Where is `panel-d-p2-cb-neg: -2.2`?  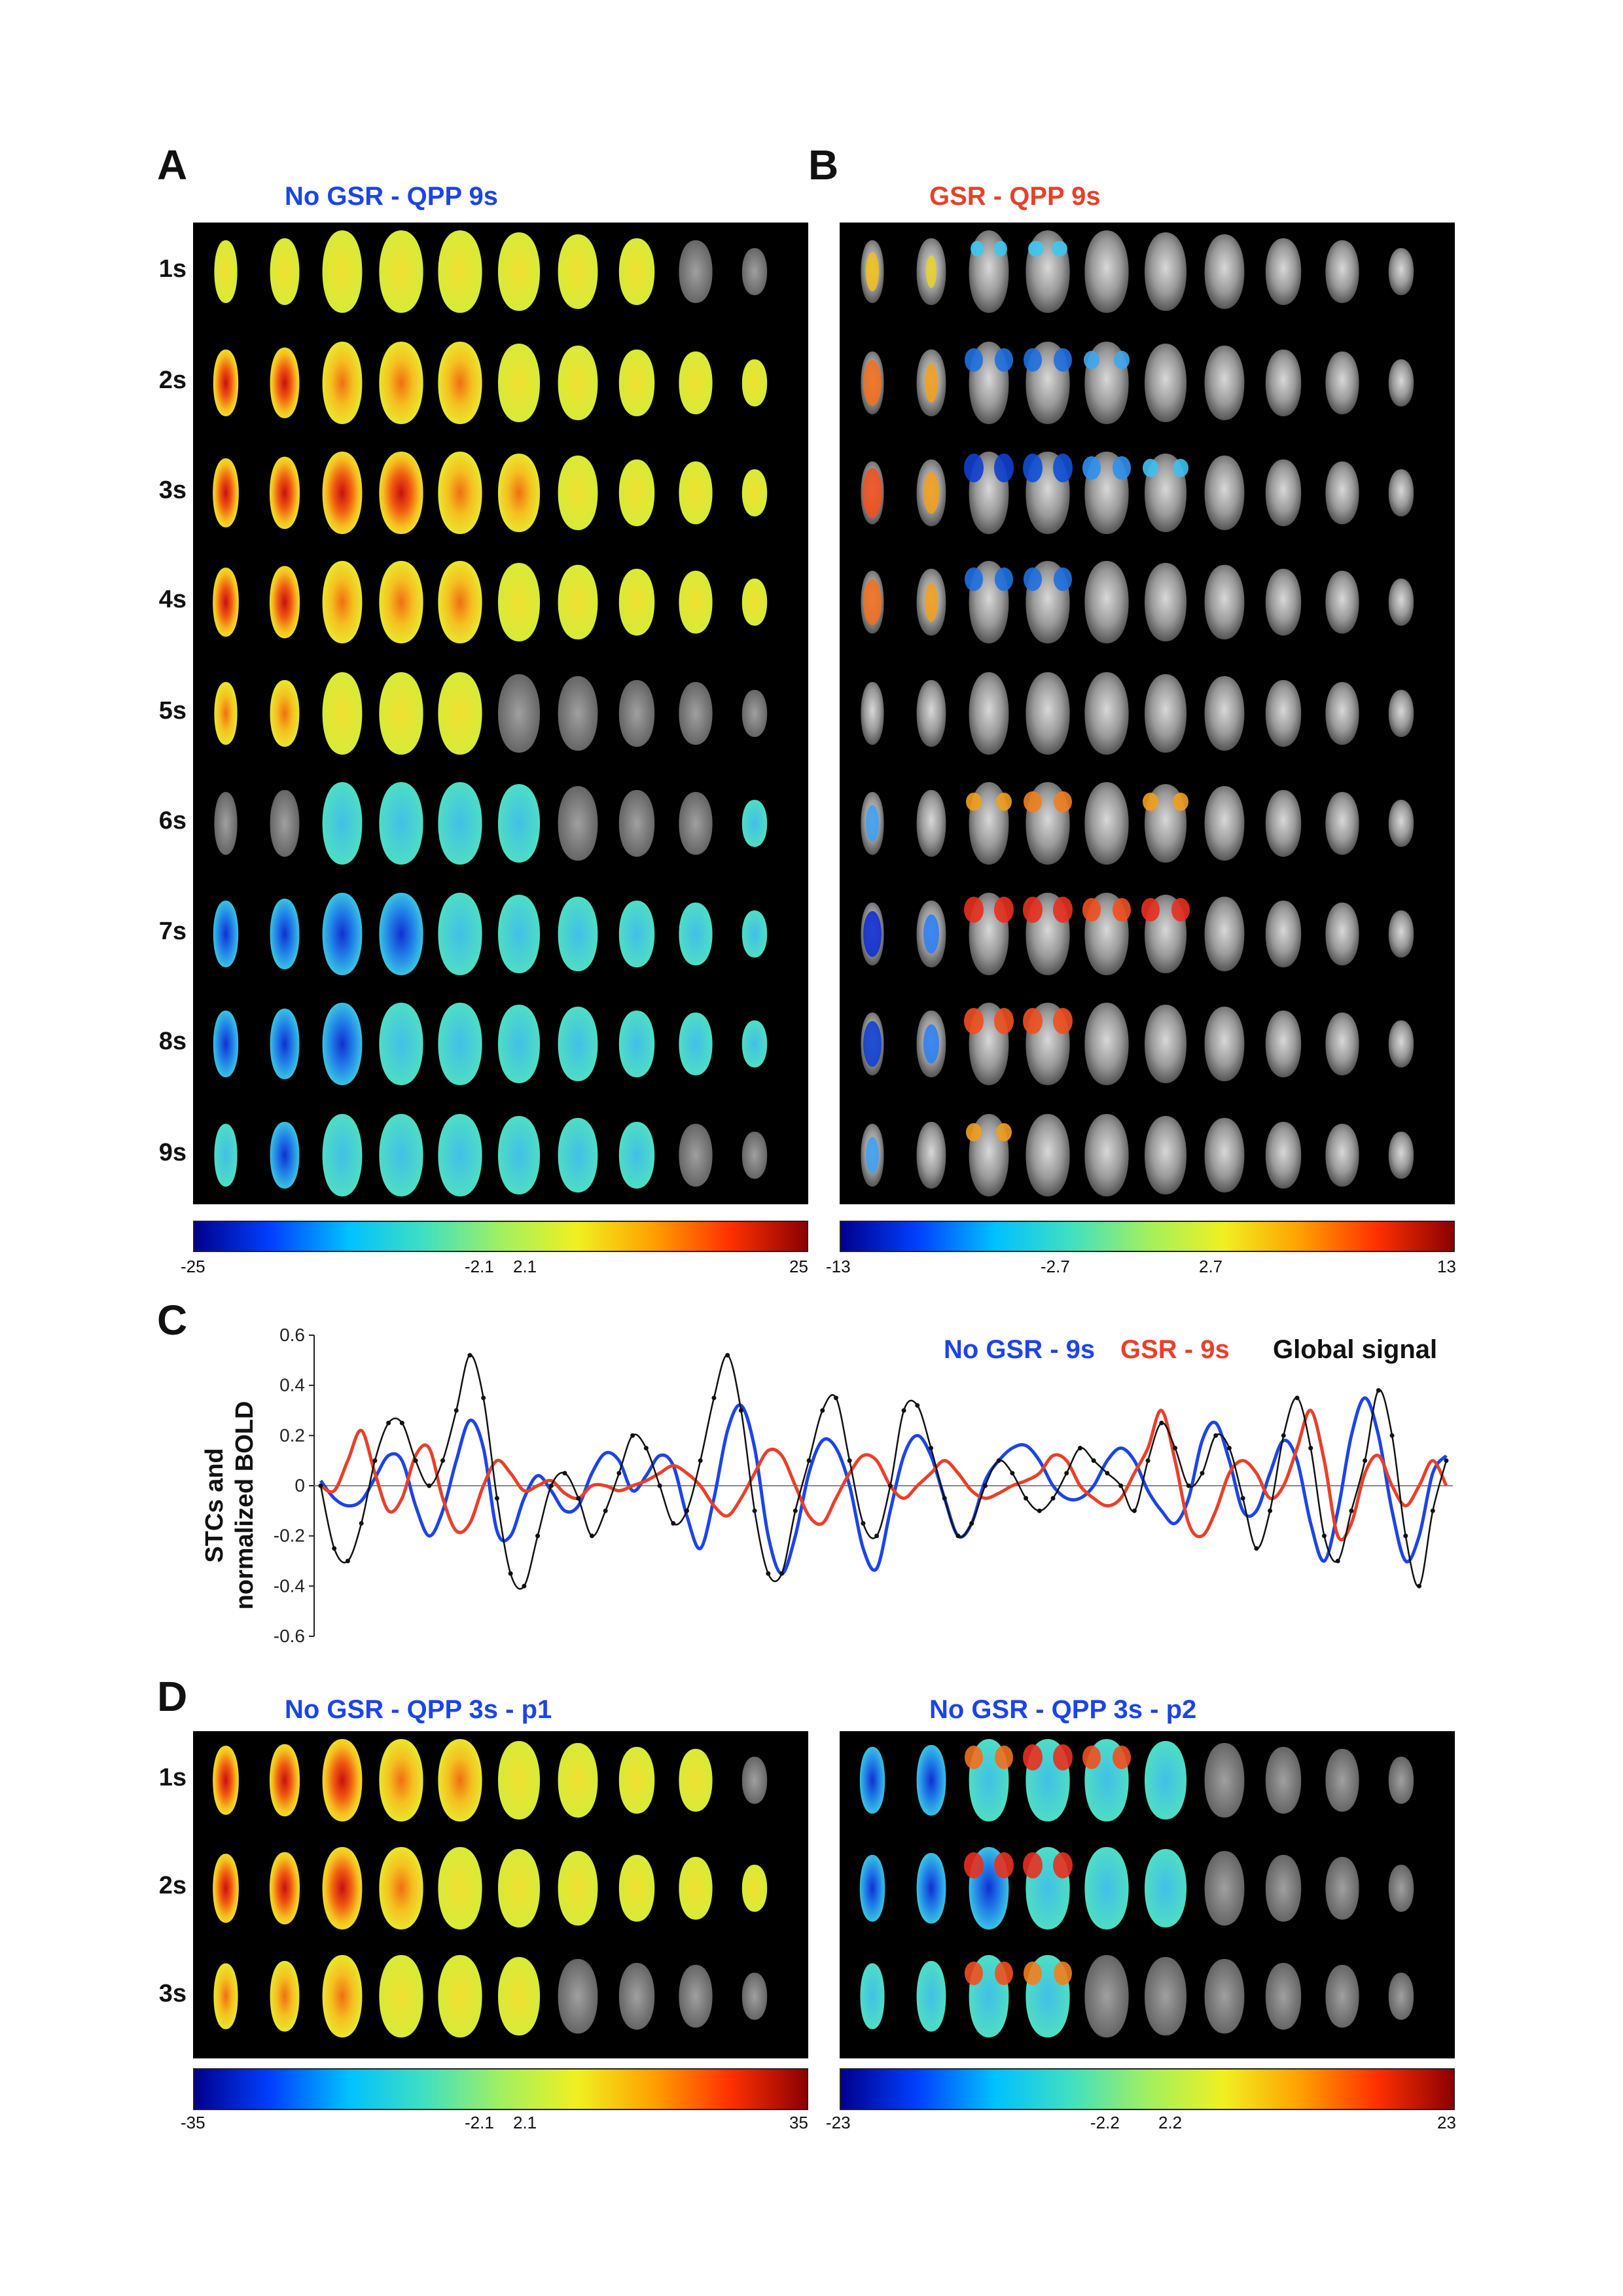 panel-d-p2-cb-neg: -2.2 is located at coordinates (1105, 2122).